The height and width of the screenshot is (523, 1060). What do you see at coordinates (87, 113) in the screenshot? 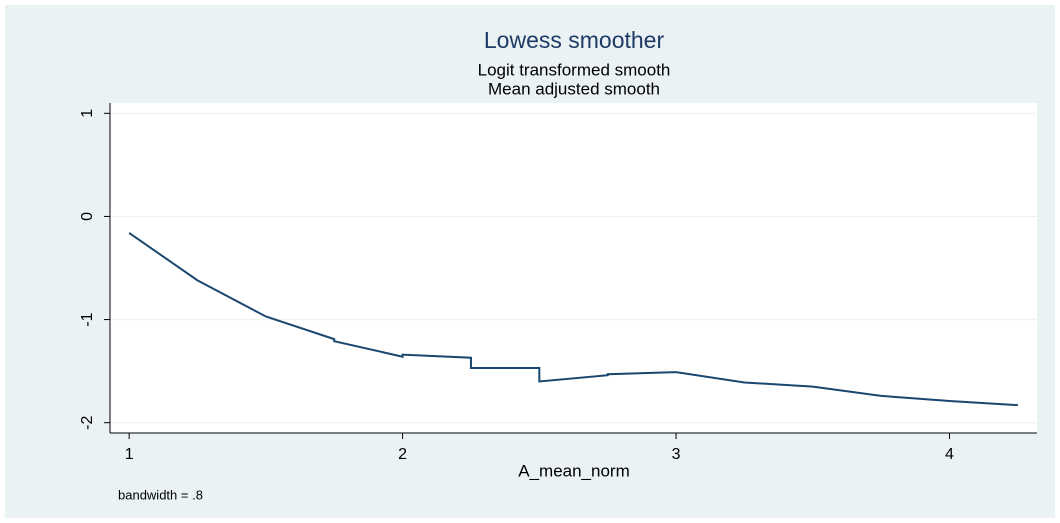
I see `y-tick-label: 1` at bounding box center [87, 113].